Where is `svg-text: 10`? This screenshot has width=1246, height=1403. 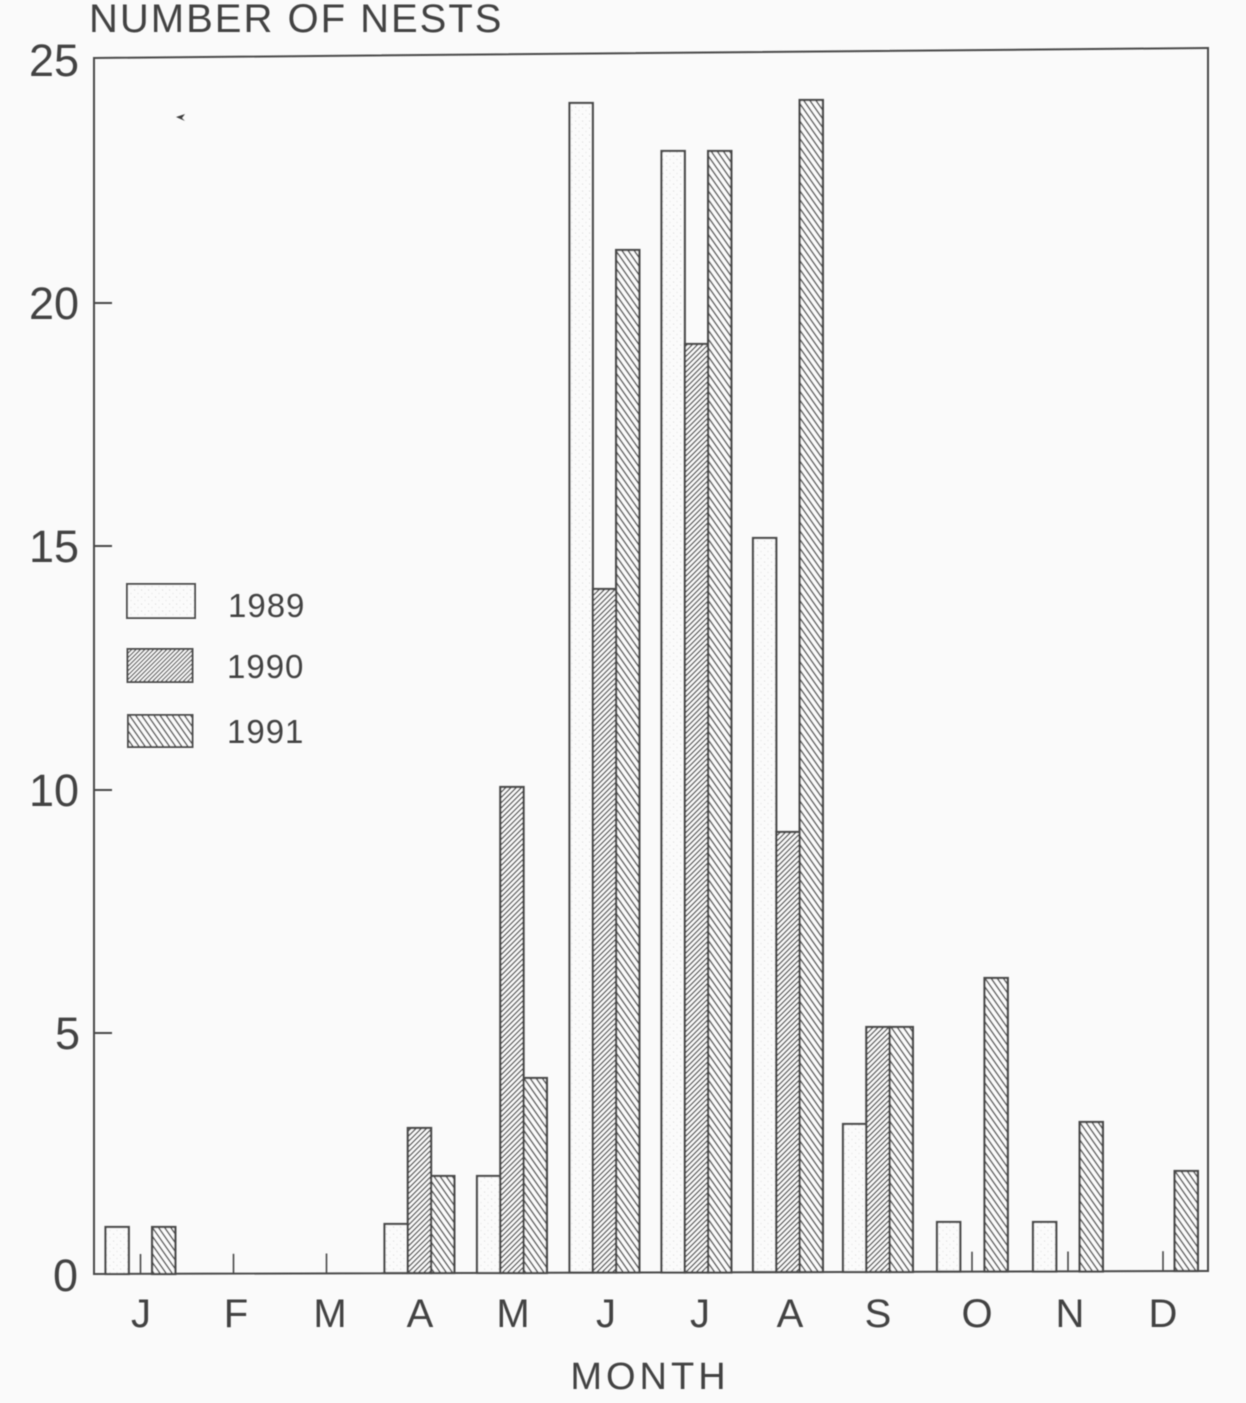
svg-text: 10 is located at coordinates (54, 790).